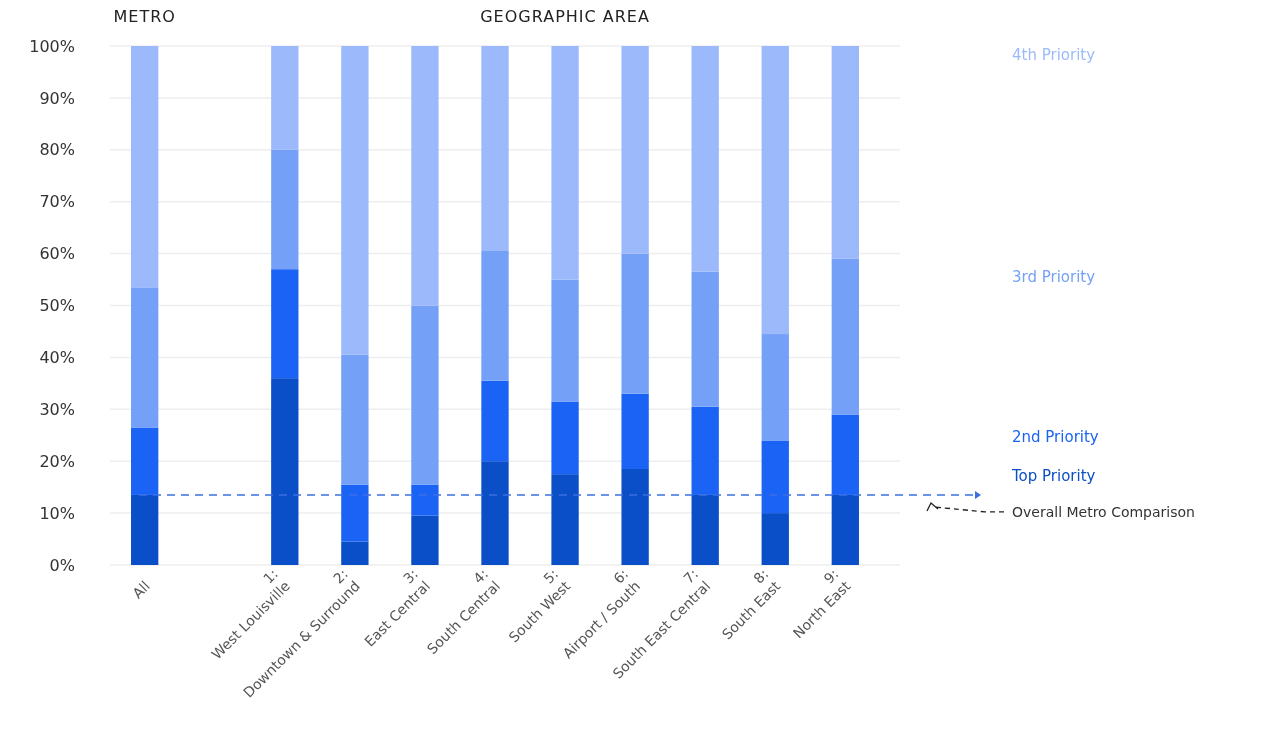  Describe the element at coordinates (57, 254) in the screenshot. I see `y-tick-label: 60%` at that location.